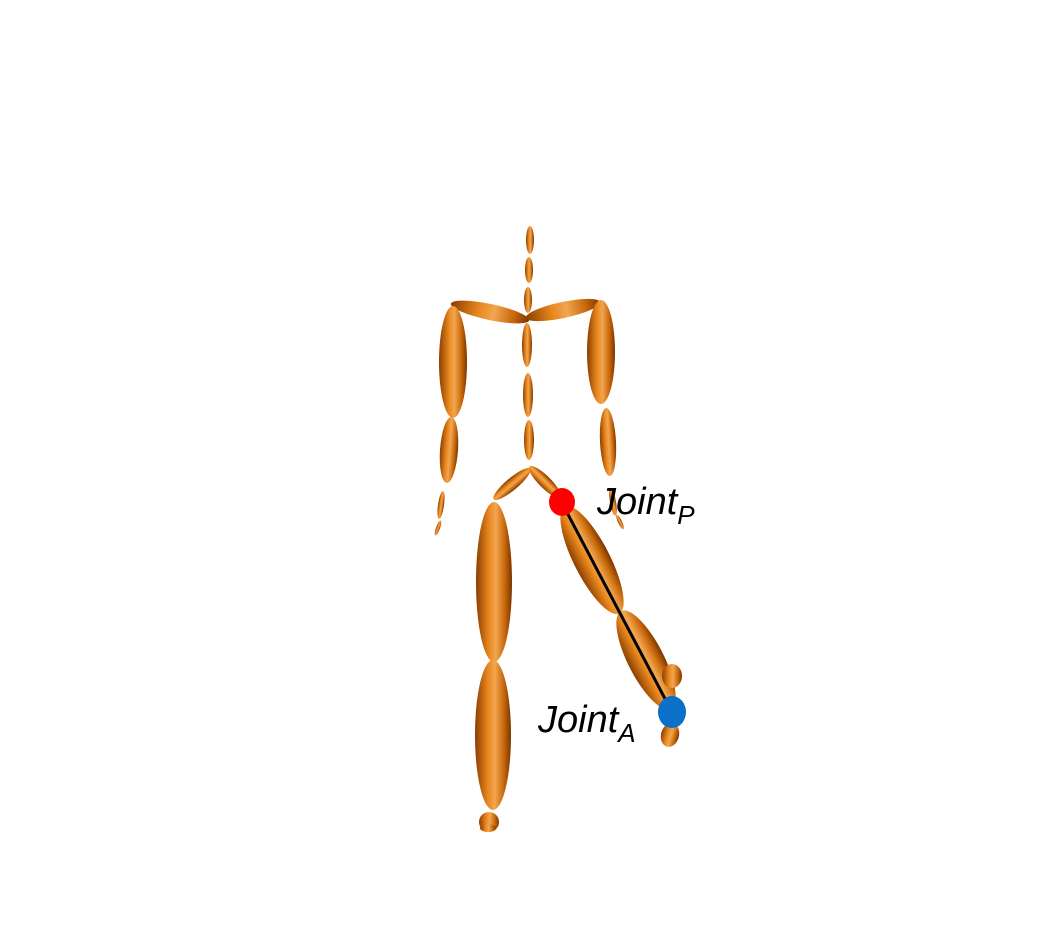  I want to click on right-hip, so click(545, 482).